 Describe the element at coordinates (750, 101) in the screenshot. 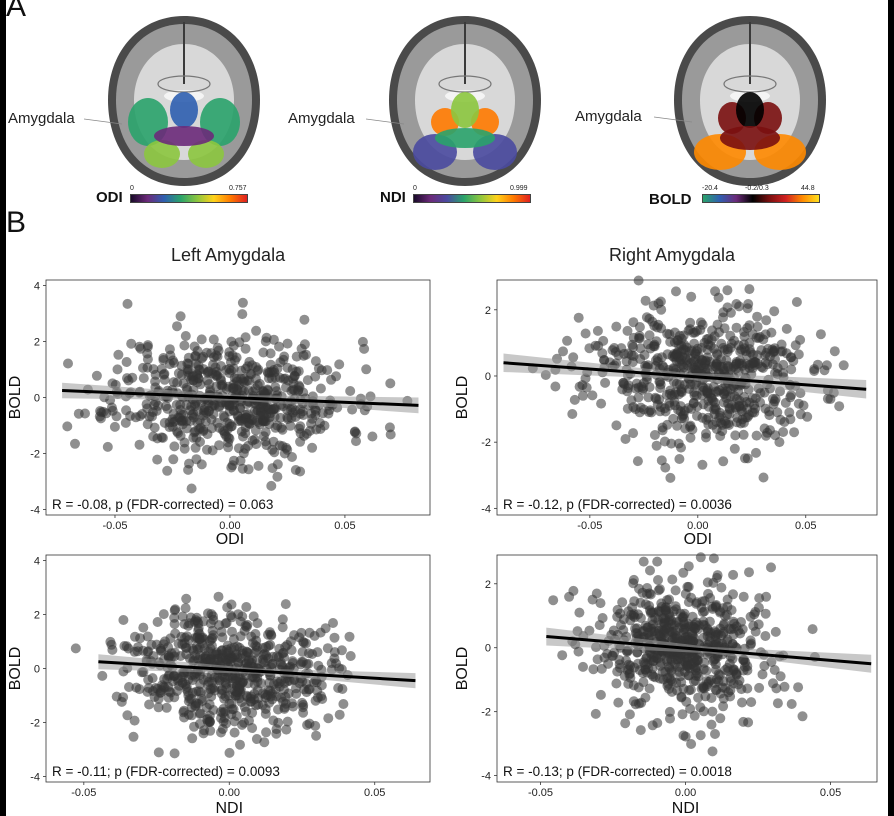

I see `brain-image-bold` at that location.